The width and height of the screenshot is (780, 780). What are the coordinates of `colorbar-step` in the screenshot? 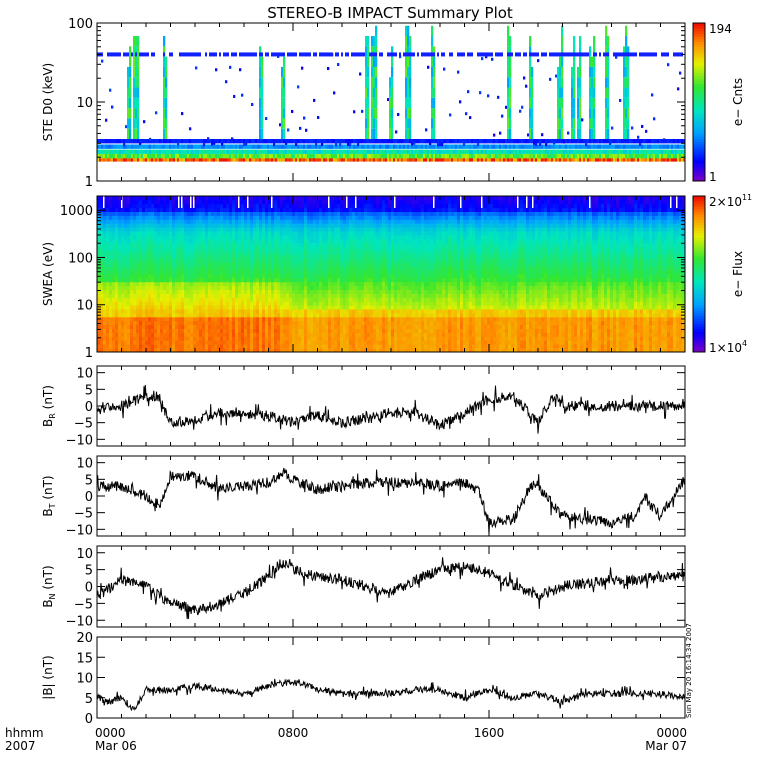 It's located at (699, 72).